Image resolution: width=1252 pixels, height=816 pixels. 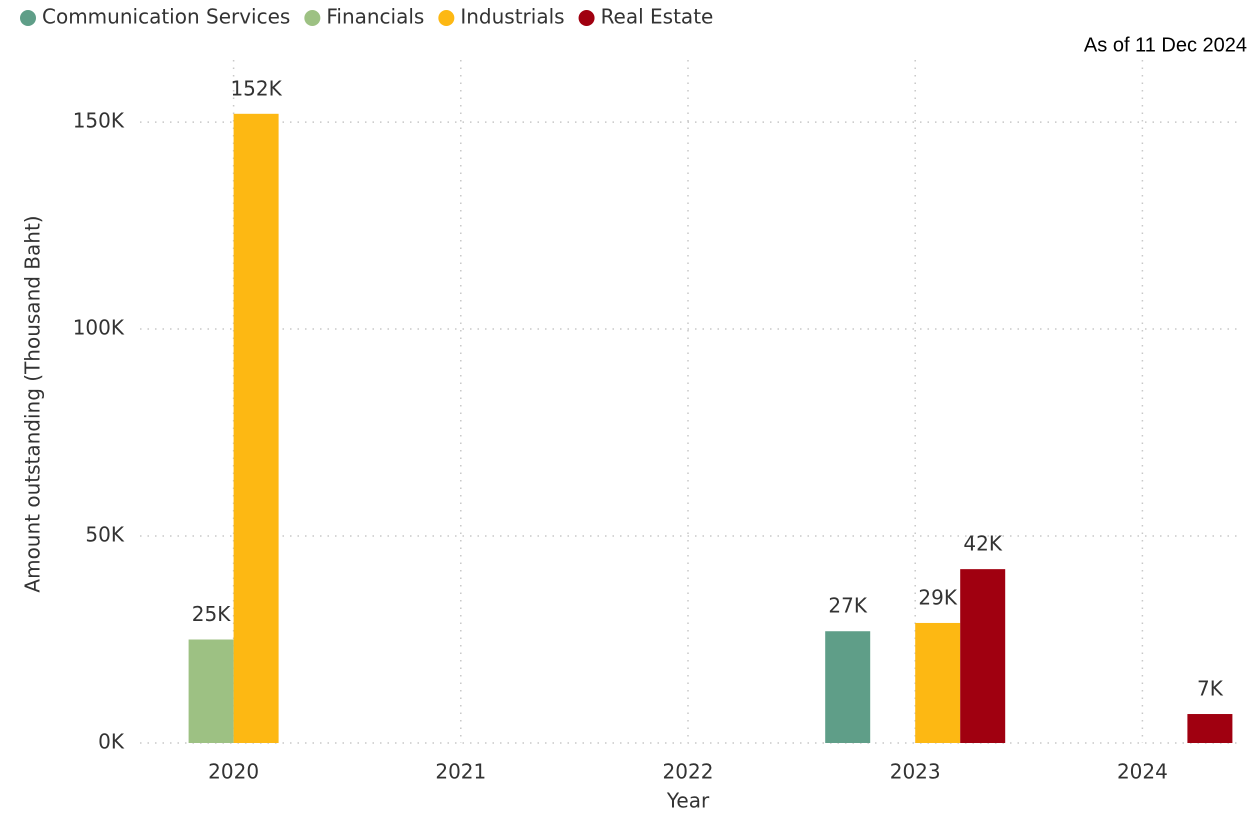 I want to click on legend-label: Industrials, so click(x=512, y=17).